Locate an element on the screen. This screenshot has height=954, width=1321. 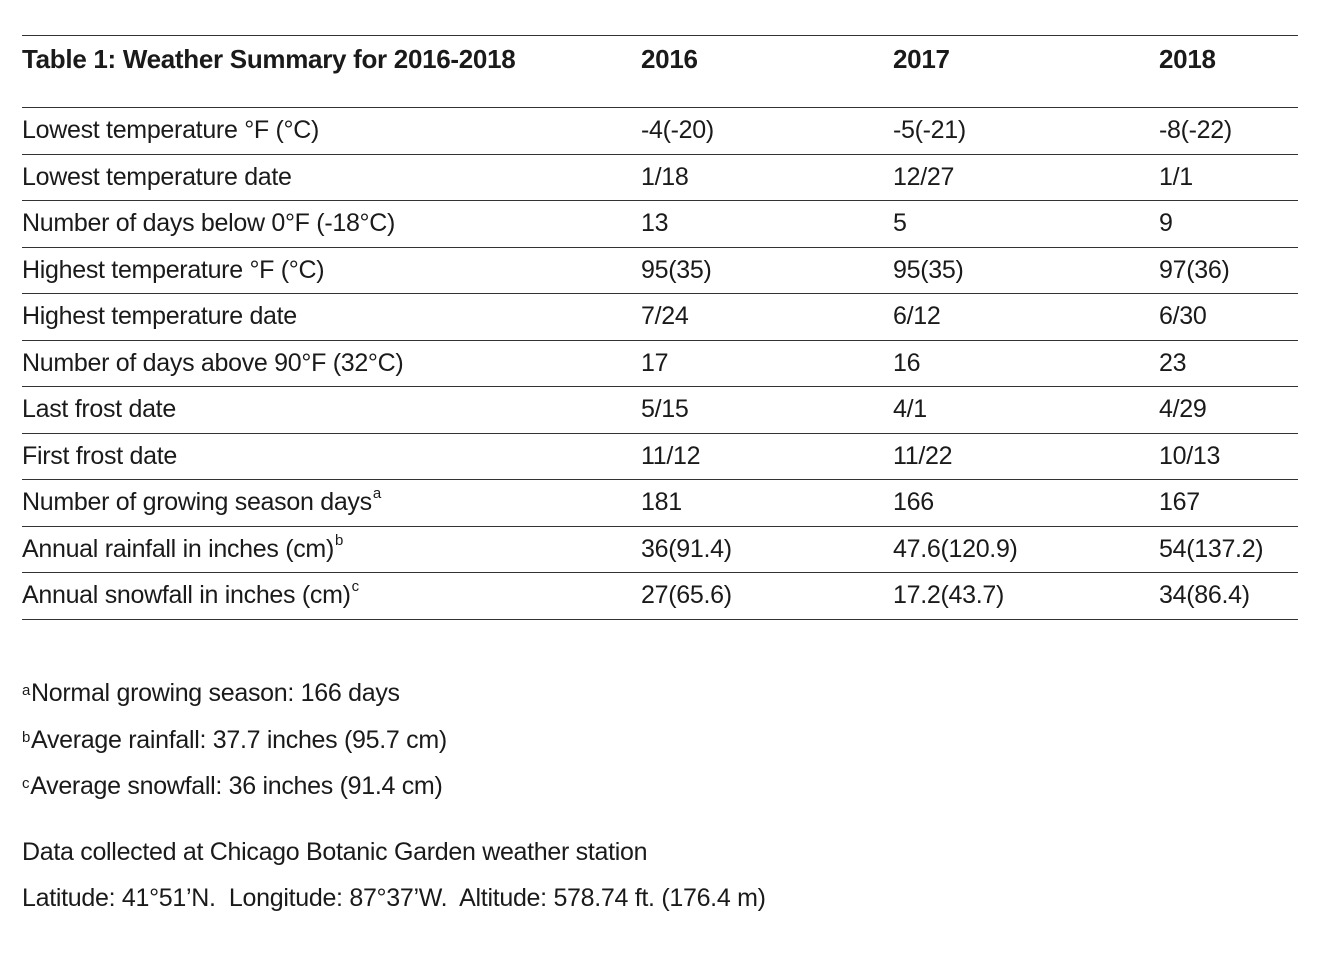
footnote-b: bAverage rainfall: 37.7 inches (95.7 cm) is located at coordinates (234, 746).